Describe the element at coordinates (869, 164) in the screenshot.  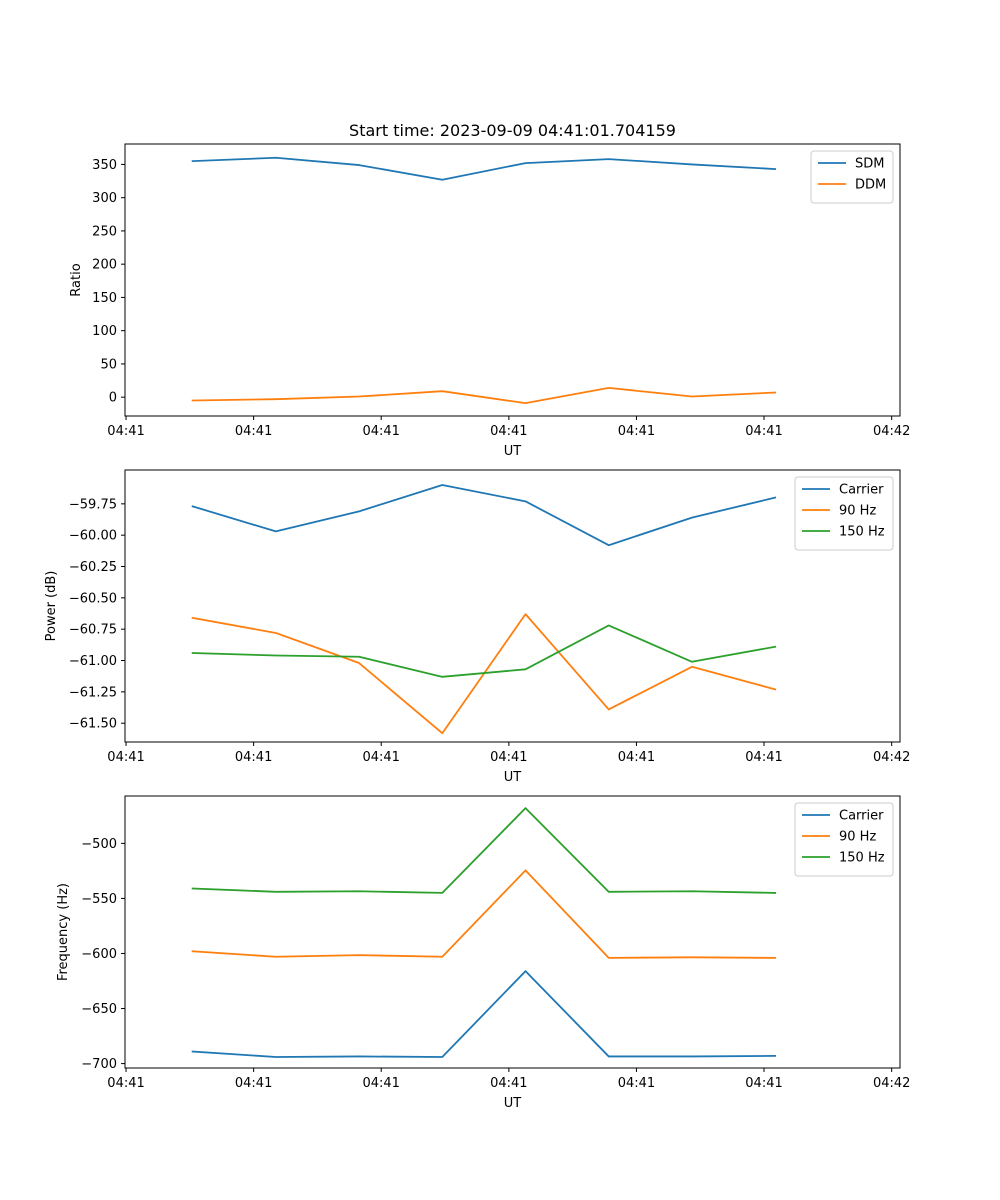
I see `legend-label: SDM` at that location.